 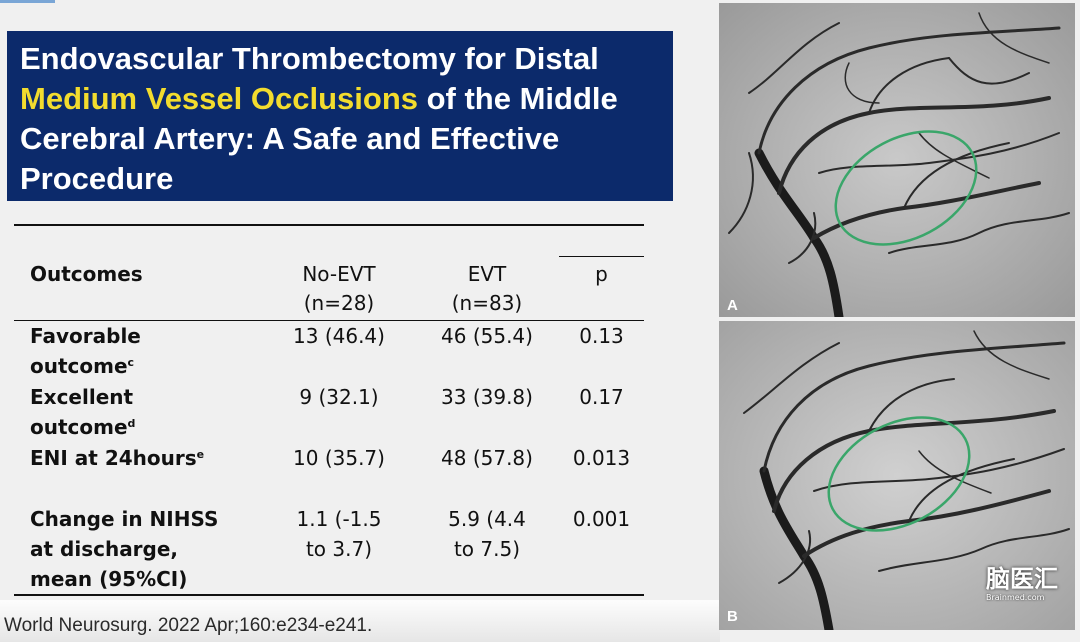 I want to click on row-excellent-p: 0.17, so click(x=601, y=397).